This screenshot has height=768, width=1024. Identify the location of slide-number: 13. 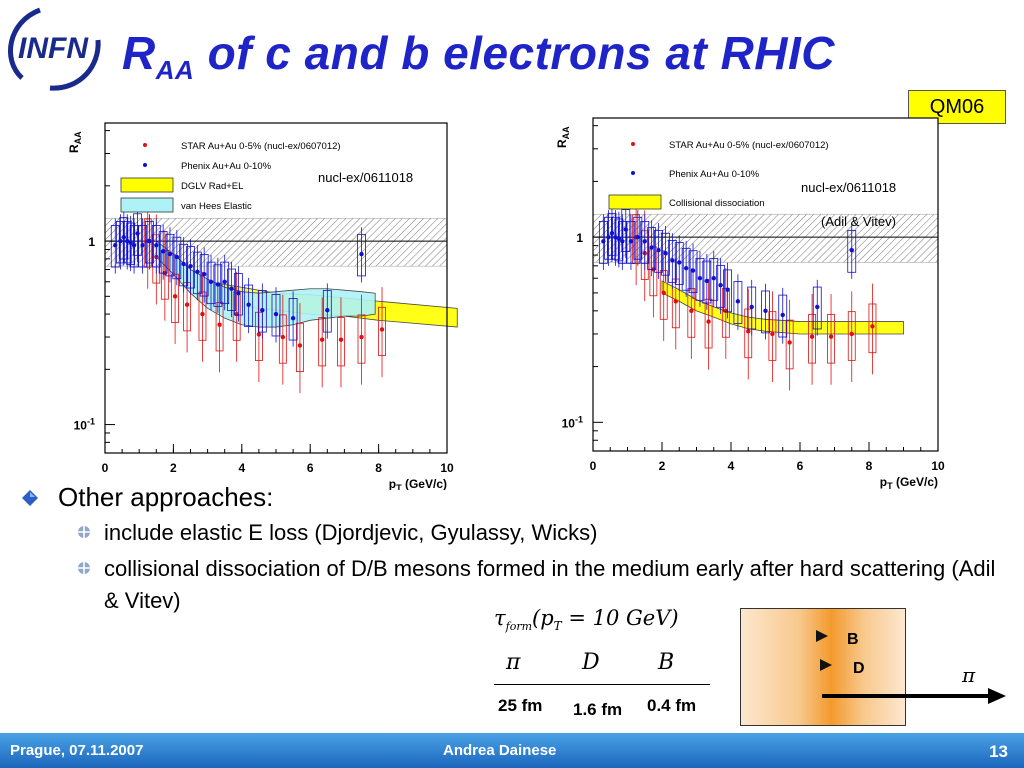
(998, 751).